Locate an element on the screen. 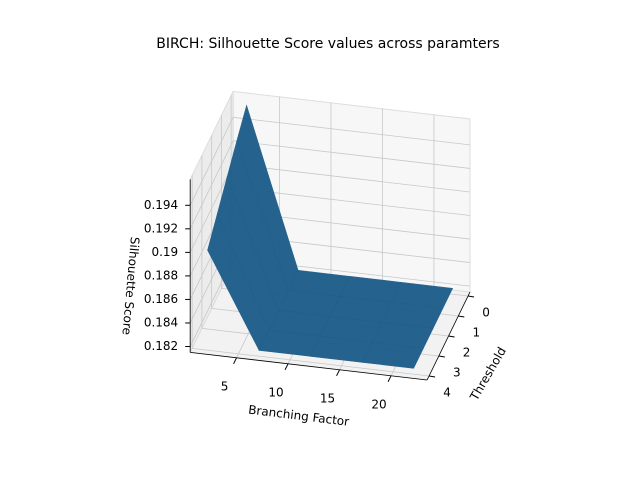  y-tick-label: 3 is located at coordinates (457, 373).